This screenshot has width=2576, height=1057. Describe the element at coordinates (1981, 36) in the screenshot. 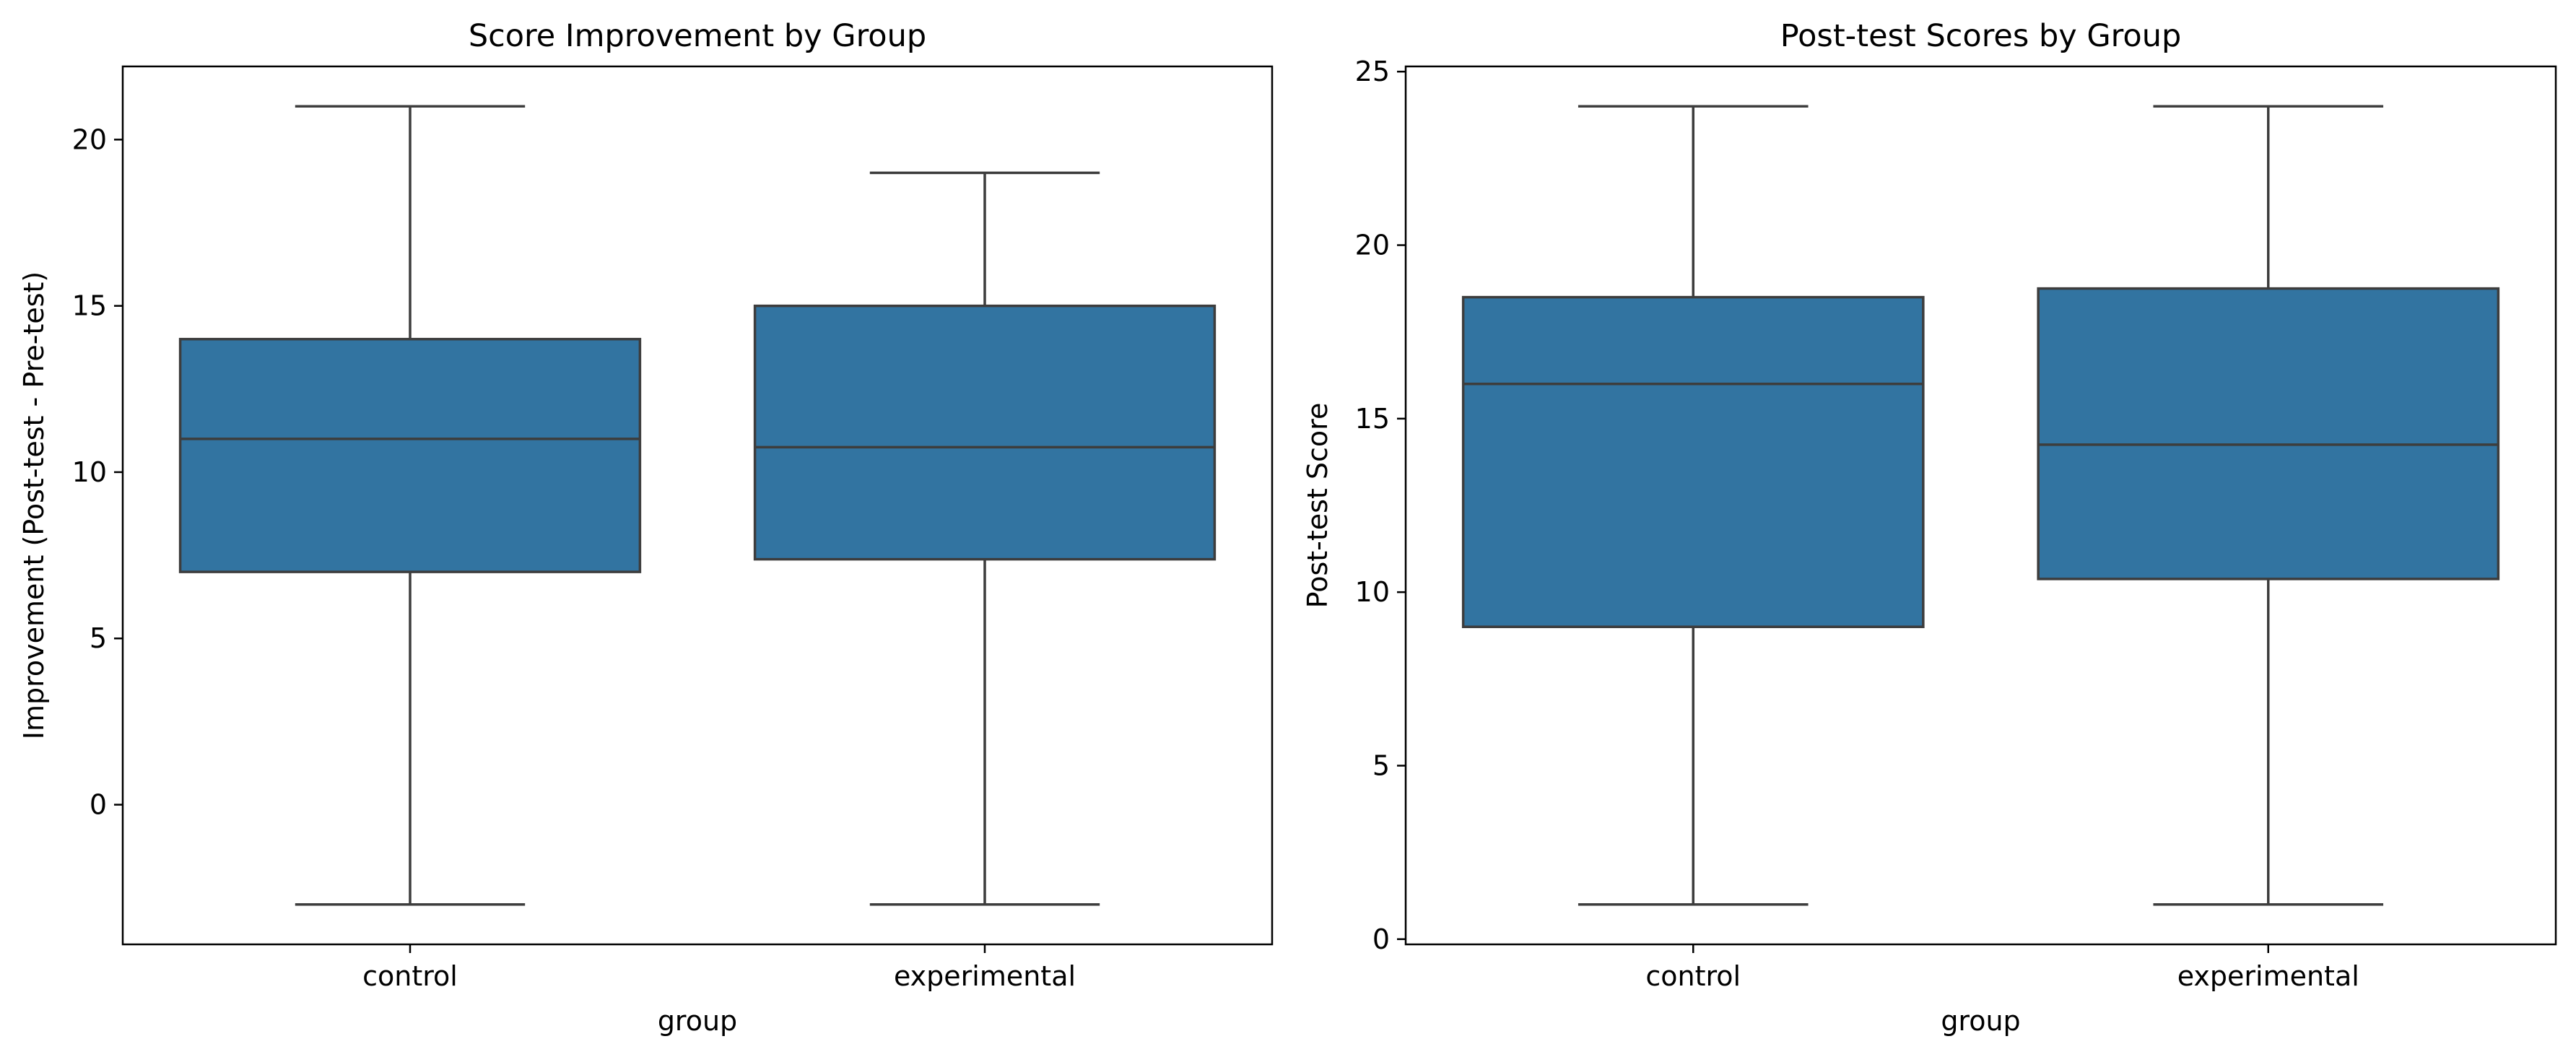

I see `chart-title: Post-test Scores by Group` at that location.